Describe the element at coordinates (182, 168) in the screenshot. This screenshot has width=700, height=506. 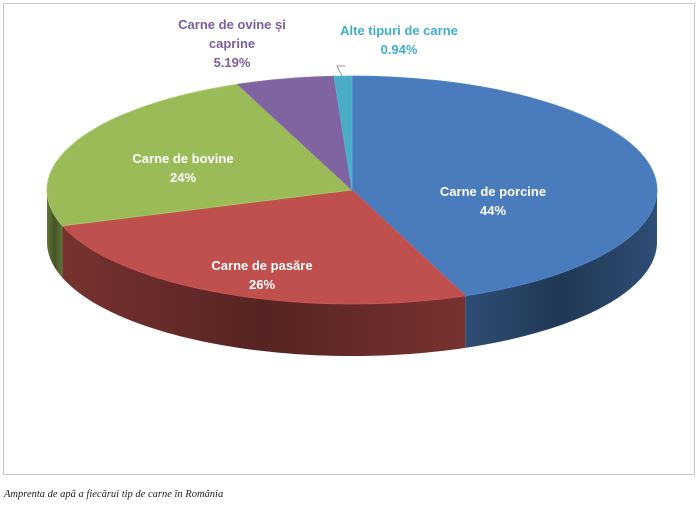
I see `data-label-carne-de-bovine: Carne de bovine 24%` at that location.